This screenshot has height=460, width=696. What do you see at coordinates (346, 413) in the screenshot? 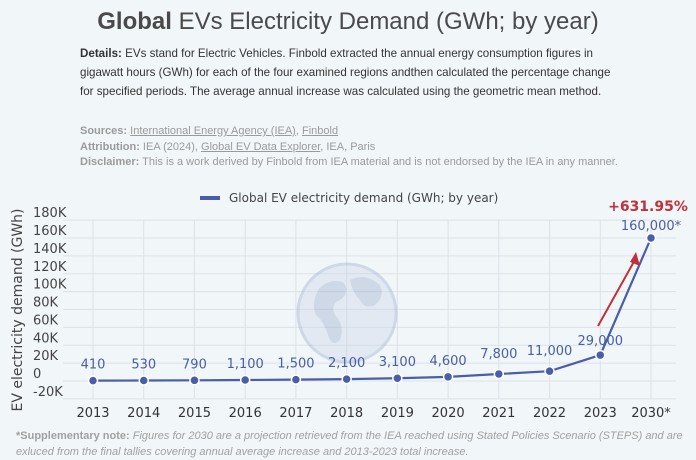
I see `x-tick-label: 2018` at bounding box center [346, 413].